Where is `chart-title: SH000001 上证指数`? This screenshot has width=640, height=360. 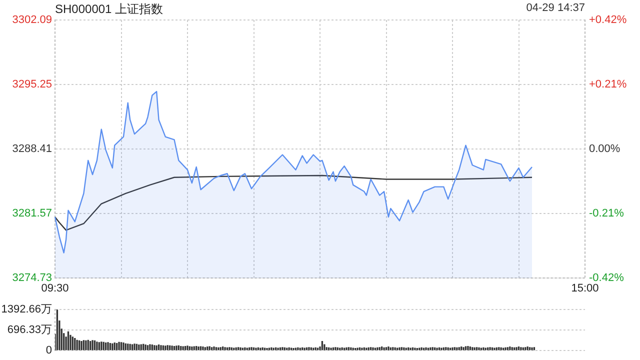
chart-title: SH000001 上证指数 is located at coordinates (109, 9).